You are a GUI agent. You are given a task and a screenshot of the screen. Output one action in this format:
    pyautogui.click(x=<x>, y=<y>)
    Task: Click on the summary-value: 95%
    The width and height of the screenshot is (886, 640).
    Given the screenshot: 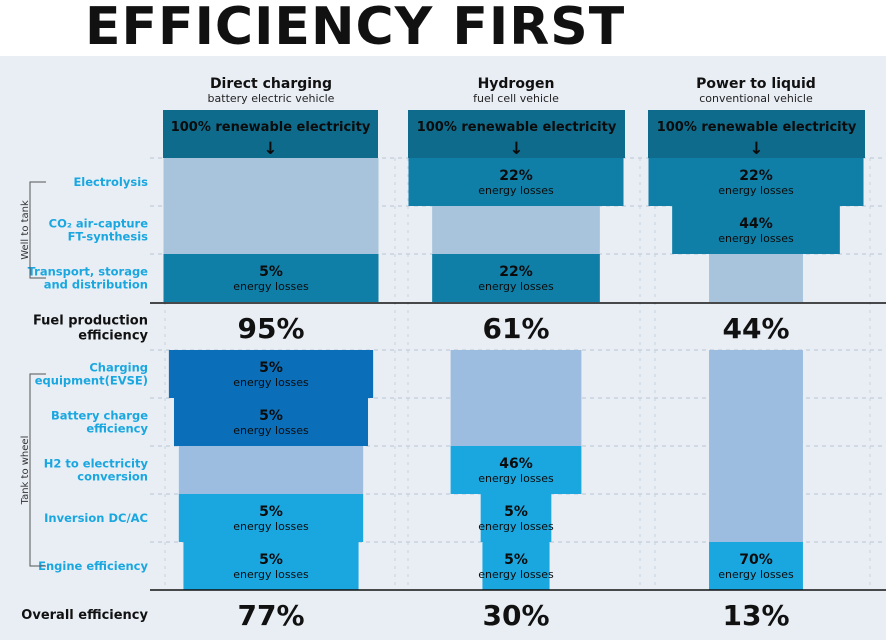 What is the action you would take?
    pyautogui.click(x=270, y=328)
    